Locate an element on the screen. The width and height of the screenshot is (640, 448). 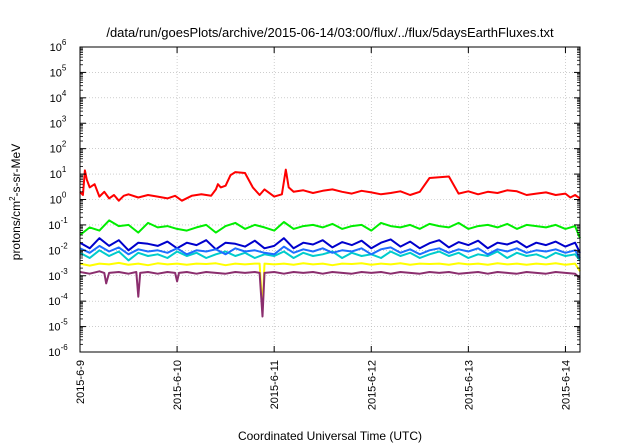
y-tick-exponent: -4 is located at coordinates (65, 296).